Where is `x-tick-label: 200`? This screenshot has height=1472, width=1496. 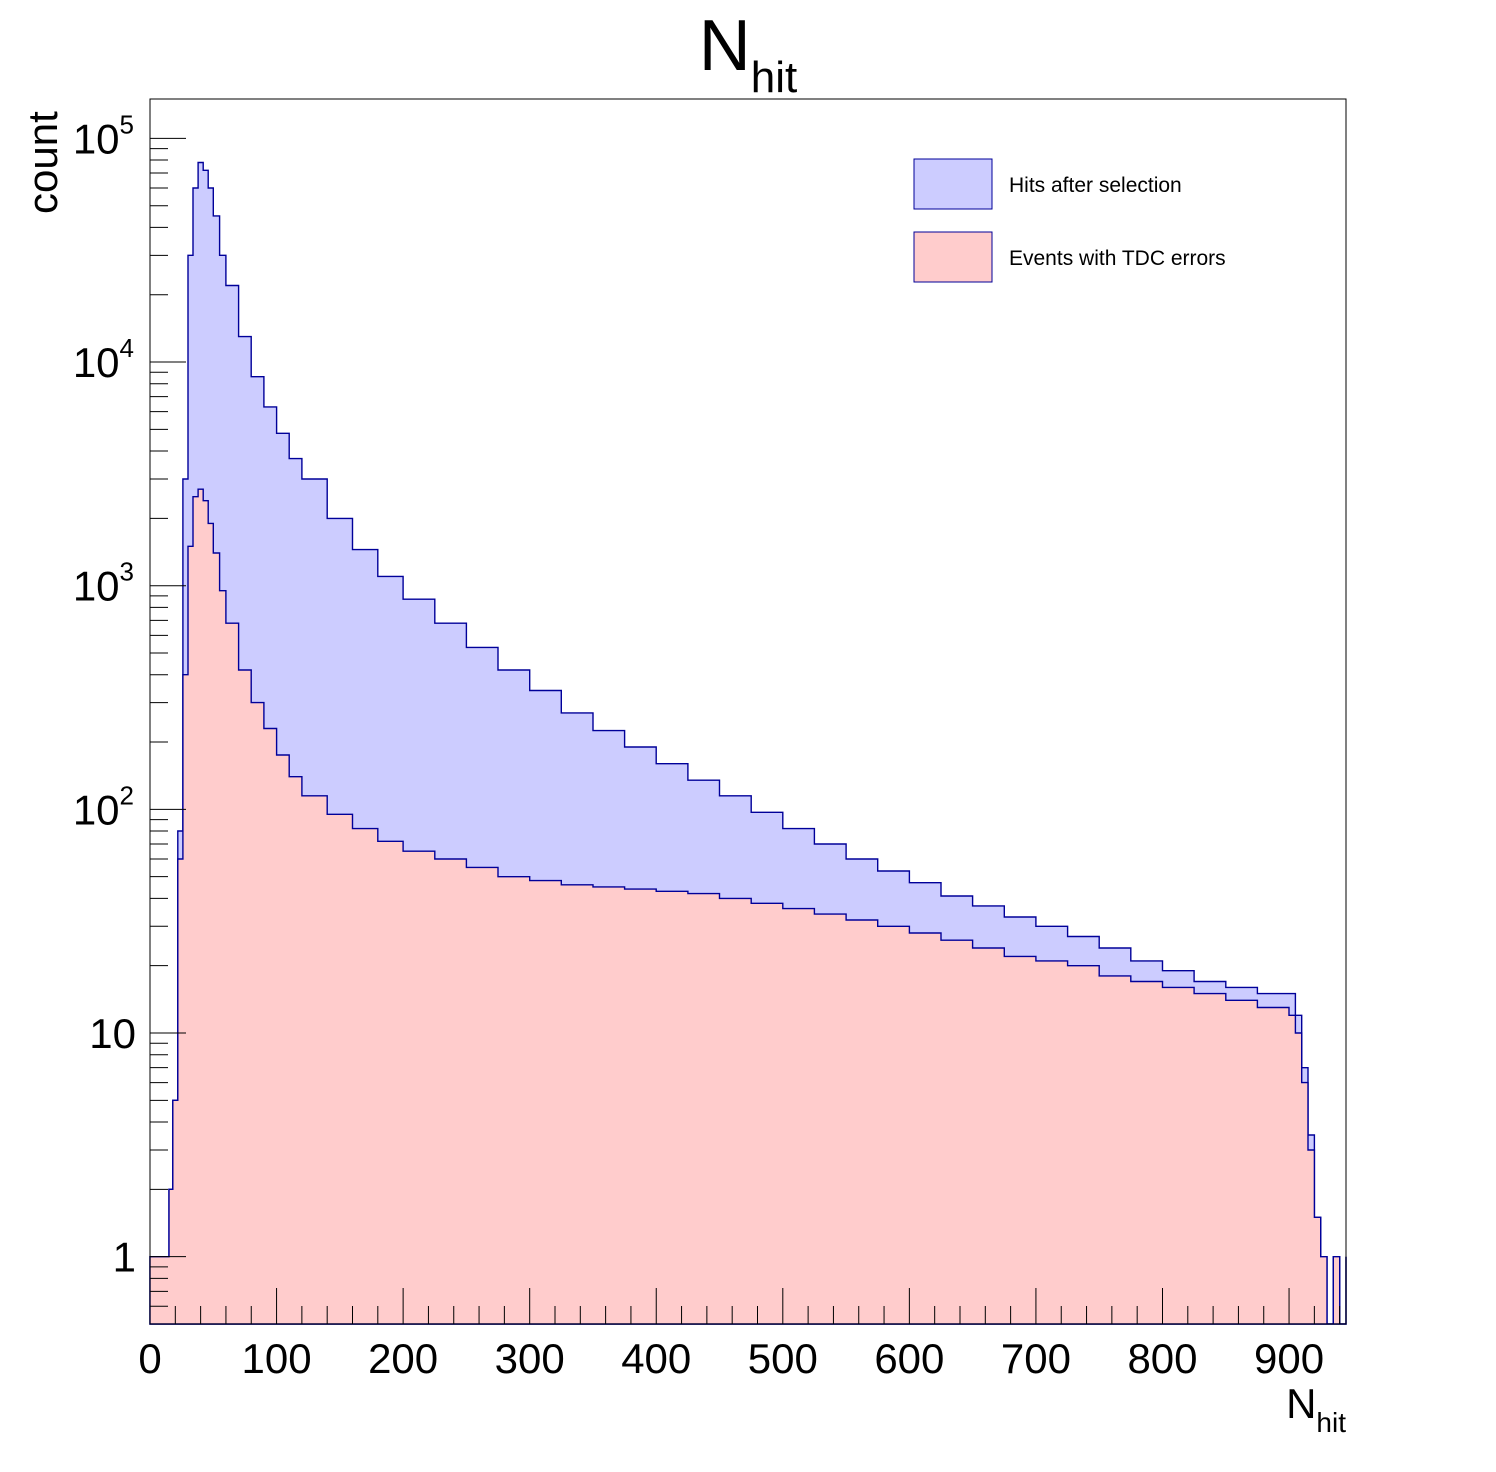 x-tick-label: 200 is located at coordinates (403, 1358).